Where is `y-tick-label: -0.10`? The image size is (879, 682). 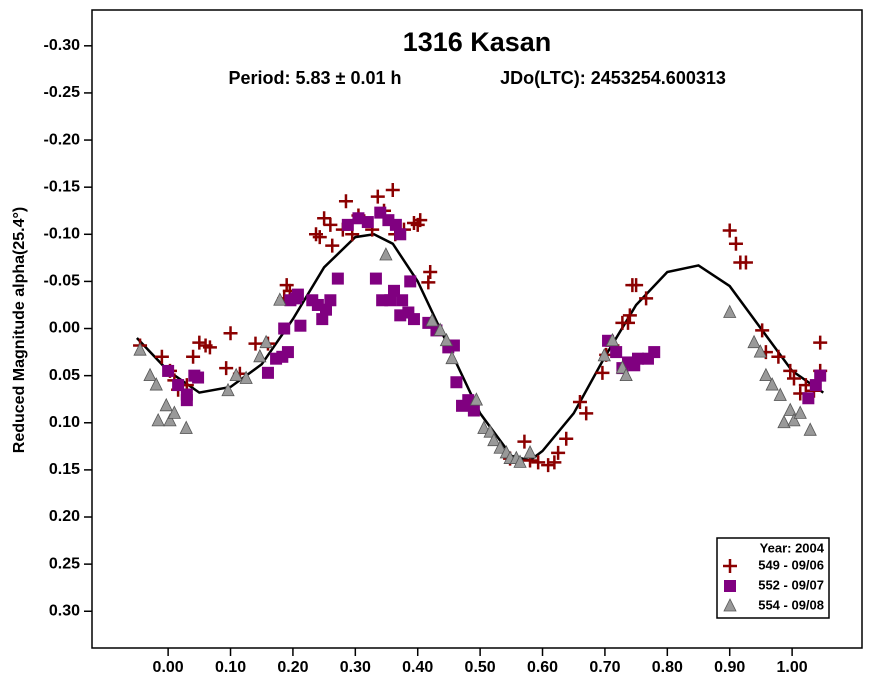
y-tick-label: -0.10 is located at coordinates (62, 234).